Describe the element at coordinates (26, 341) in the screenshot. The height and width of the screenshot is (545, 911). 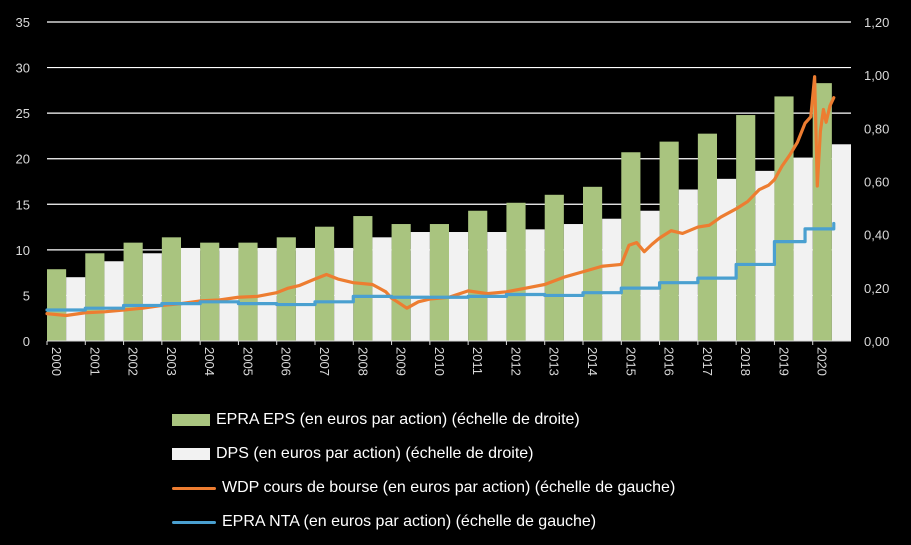
I see `left-tick-label: 0` at that location.